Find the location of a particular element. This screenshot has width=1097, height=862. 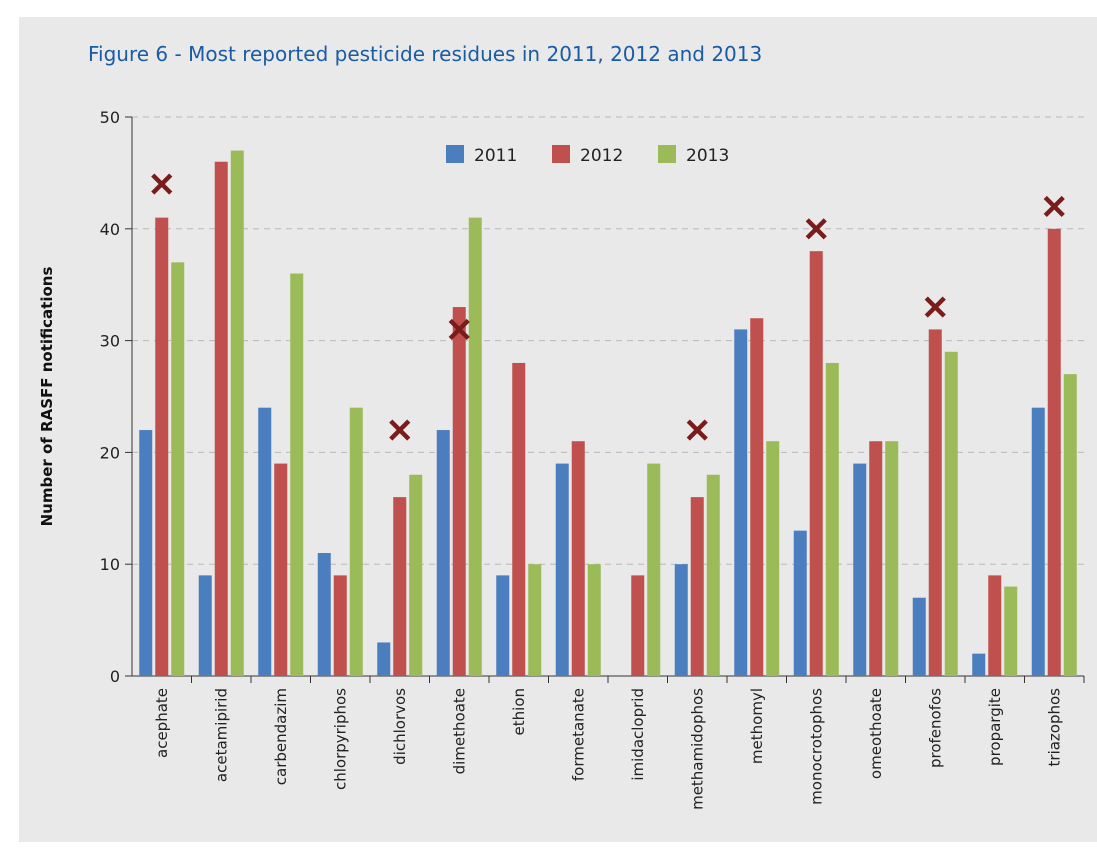

bar-2011-methamidophos is located at coordinates (681, 620).